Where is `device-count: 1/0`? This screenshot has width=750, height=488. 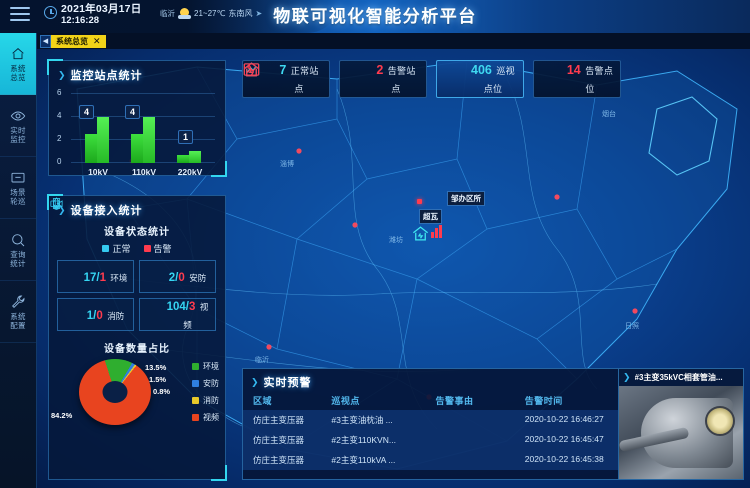 device-count: 1/0 is located at coordinates (94, 315).